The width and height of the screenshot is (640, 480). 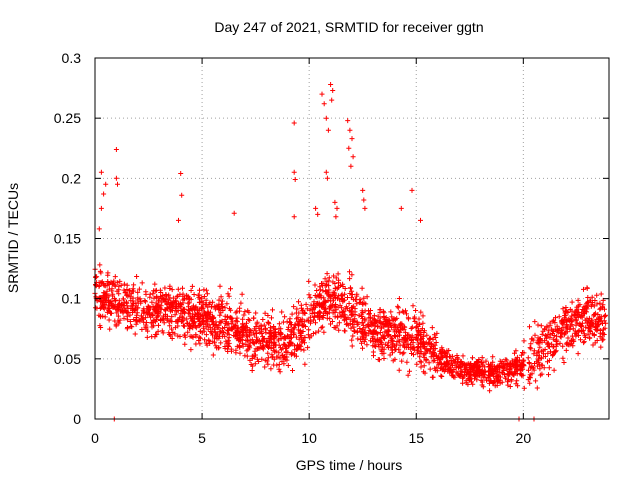 What do you see at coordinates (72, 178) in the screenshot?
I see `y-tick-label: 0.2` at bounding box center [72, 178].